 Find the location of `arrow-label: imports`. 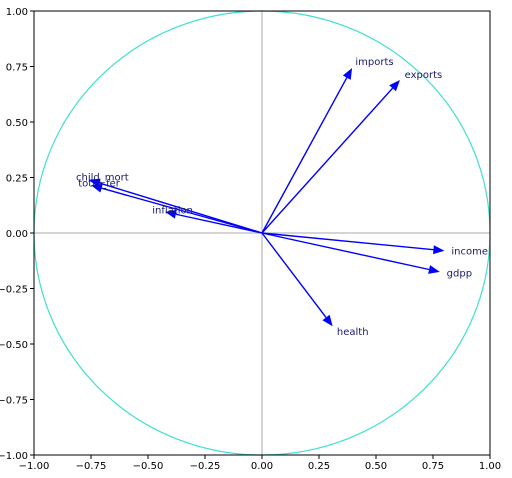

arrow-label: imports is located at coordinates (374, 62).